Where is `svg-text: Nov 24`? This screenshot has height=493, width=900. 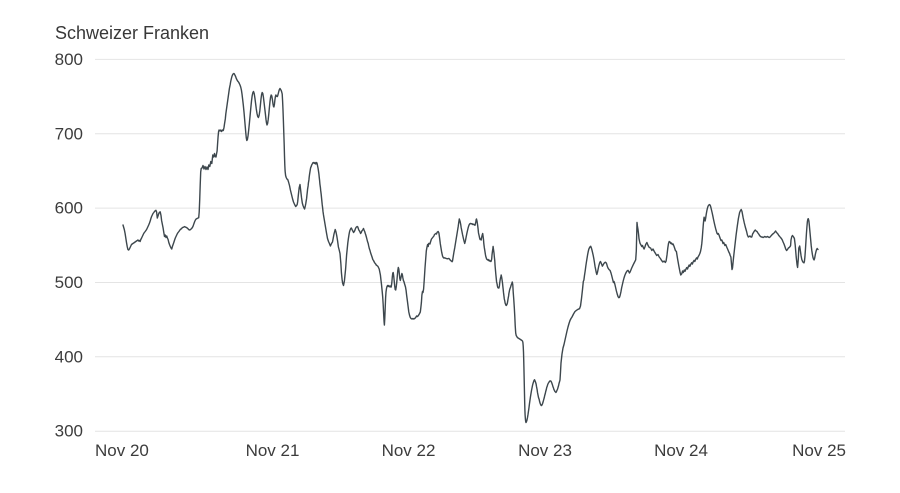 svg-text: Nov 24 is located at coordinates (681, 450).